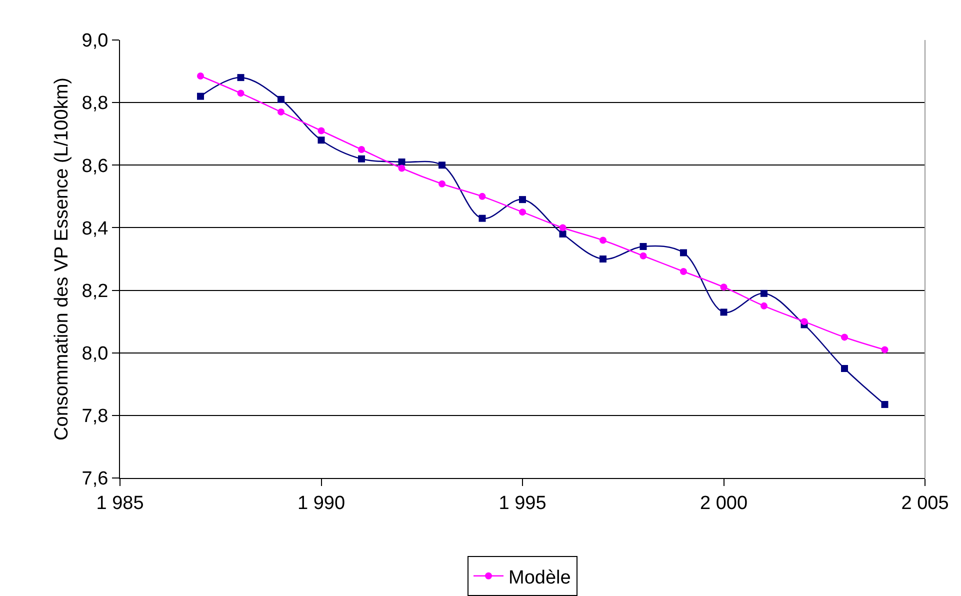 Image resolution: width=961 pixels, height=596 pixels. I want to click on x-tick-label: 1 990, so click(321, 503).